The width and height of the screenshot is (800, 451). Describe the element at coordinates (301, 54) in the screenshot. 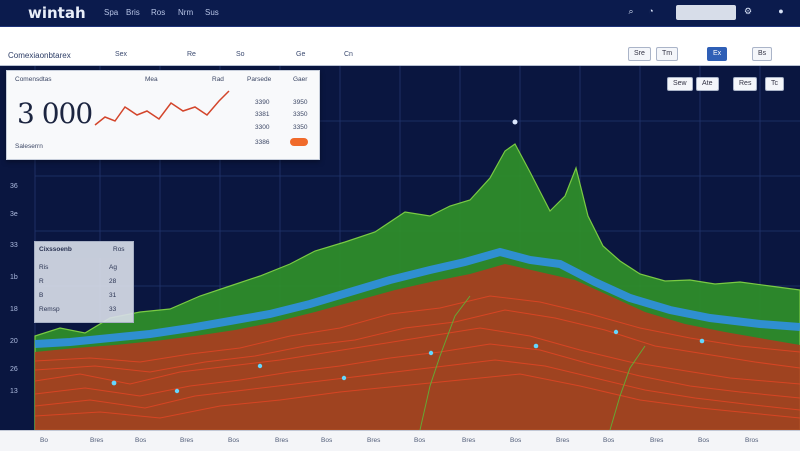

I see `toolbar-item: Ge` at that location.